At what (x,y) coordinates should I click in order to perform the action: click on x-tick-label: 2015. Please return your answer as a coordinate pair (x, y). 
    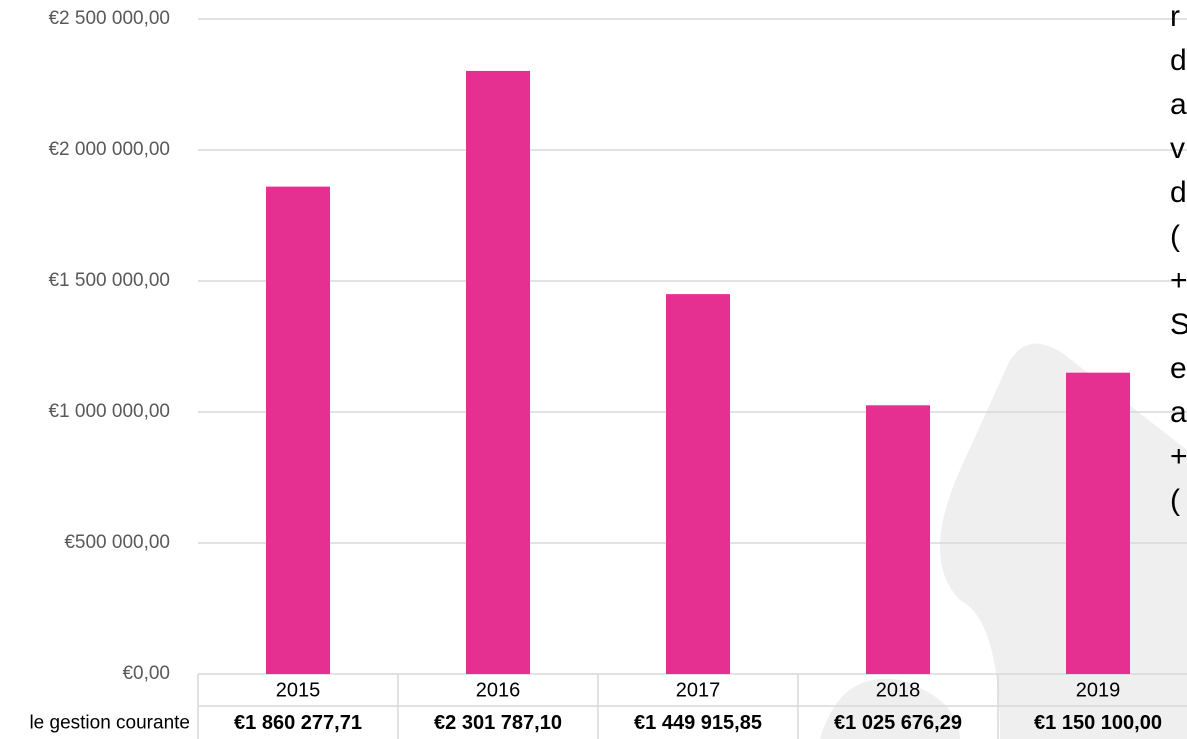
    Looking at the image, I should click on (298, 690).